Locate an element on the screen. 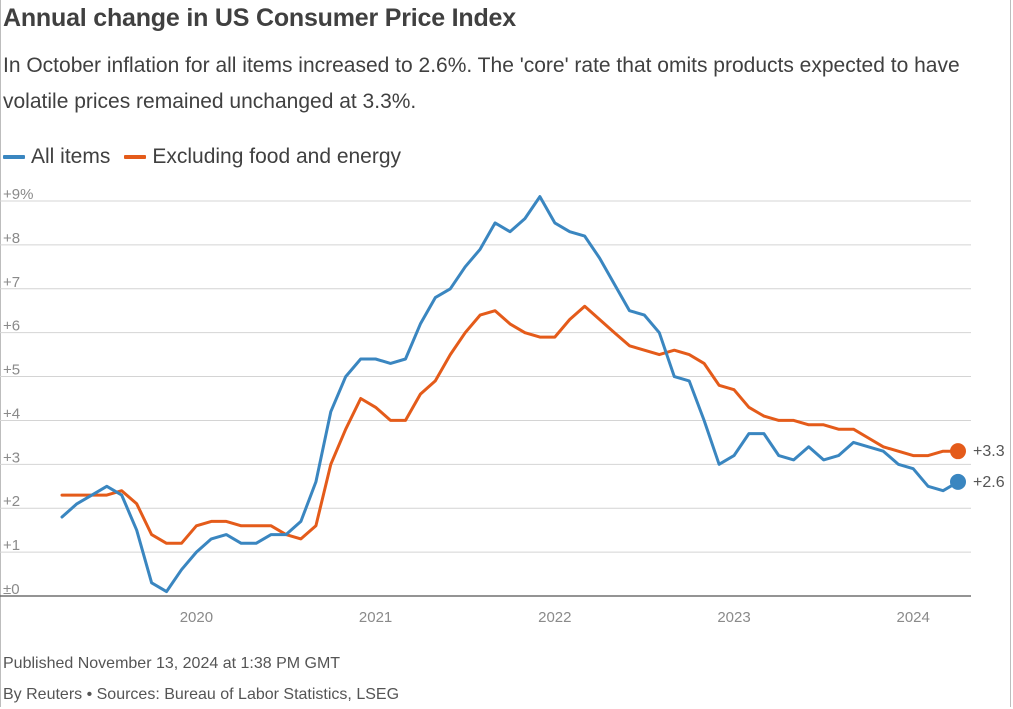  end-dot-all-items is located at coordinates (958, 481).